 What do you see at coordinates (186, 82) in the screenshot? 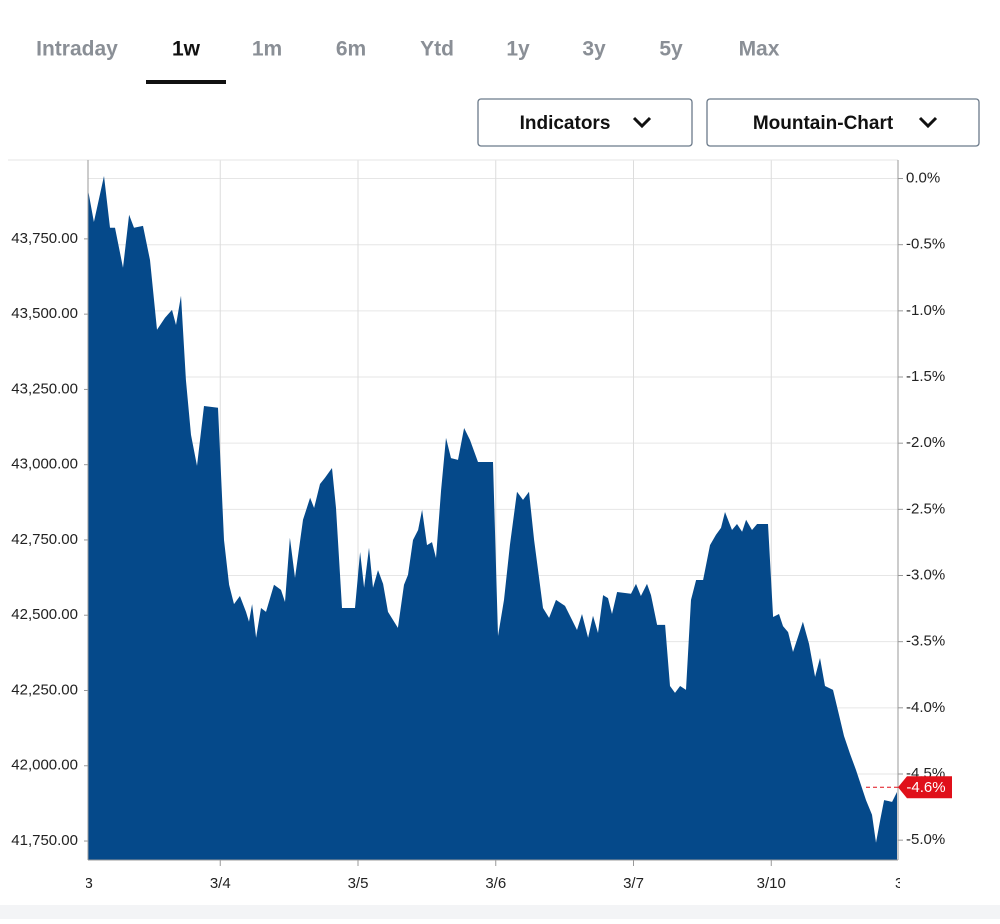
I see `active-tab-underline` at bounding box center [186, 82].